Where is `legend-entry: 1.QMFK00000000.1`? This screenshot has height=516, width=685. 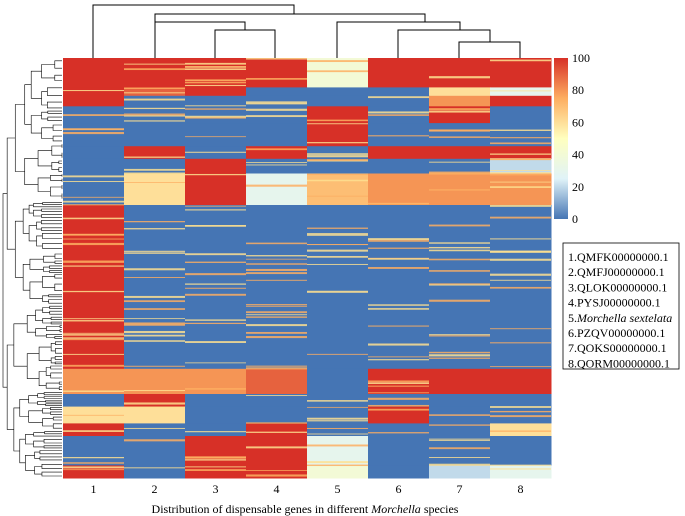 legend-entry: 1.QMFK00000000.1 is located at coordinates (618, 257).